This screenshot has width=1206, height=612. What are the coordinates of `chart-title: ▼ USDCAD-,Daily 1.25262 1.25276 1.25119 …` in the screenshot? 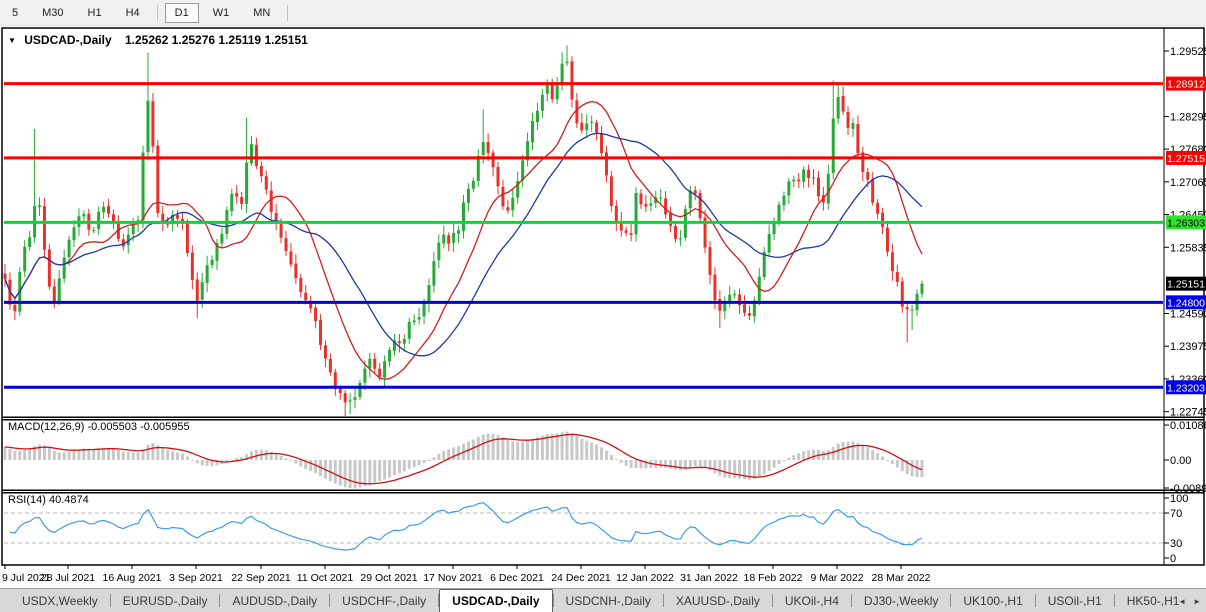 It's located at (158, 40).